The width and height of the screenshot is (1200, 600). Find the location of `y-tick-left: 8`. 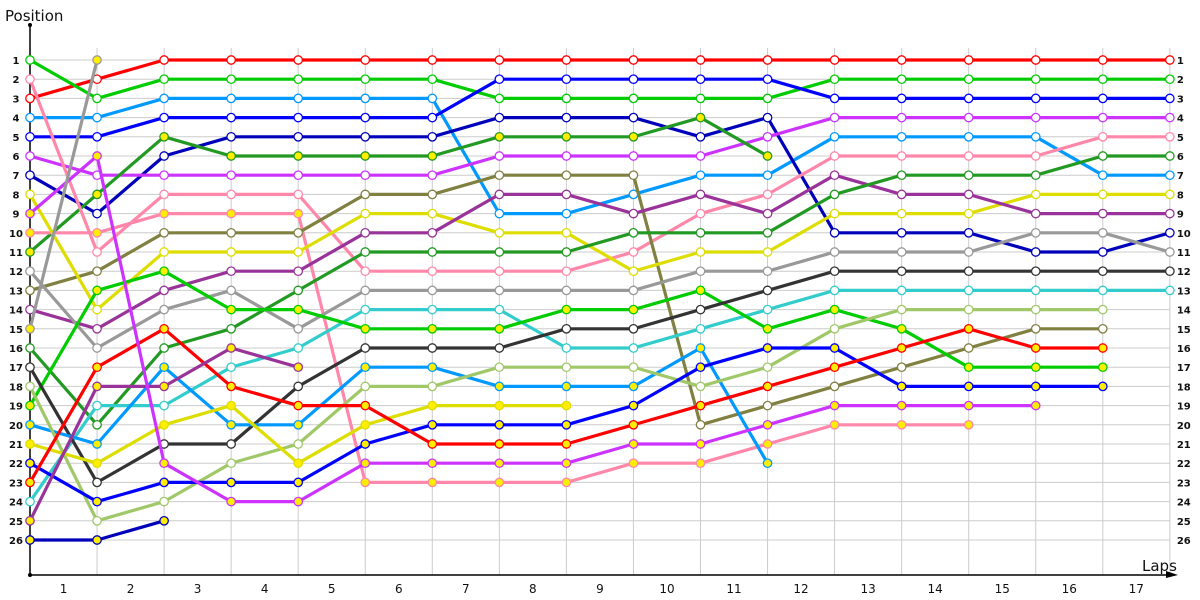

y-tick-left: 8 is located at coordinates (16, 195).